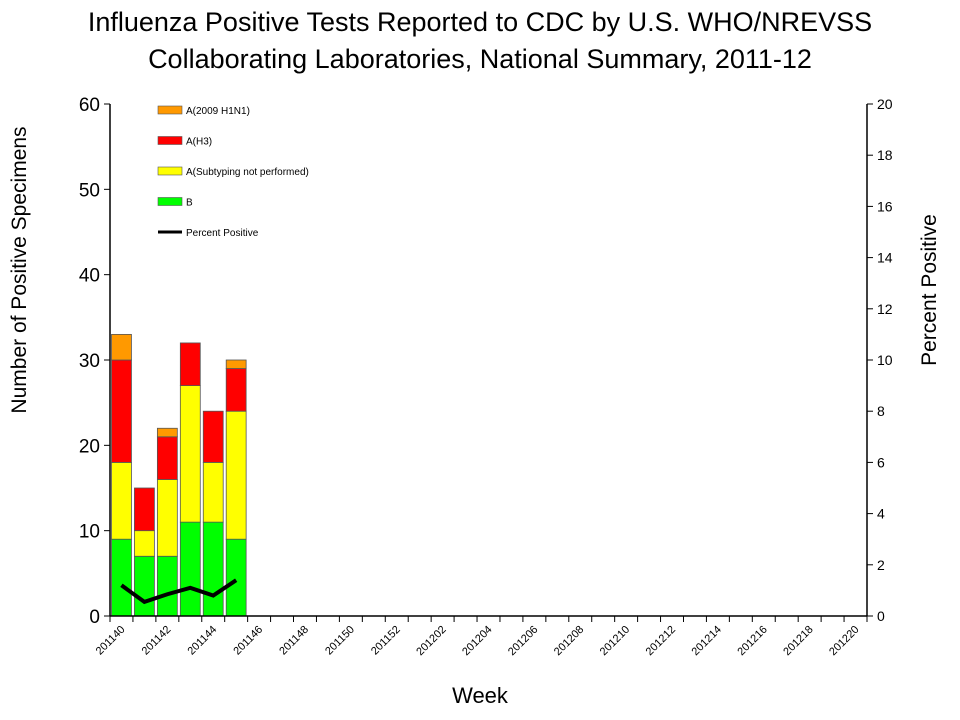  What do you see at coordinates (885, 360) in the screenshot?
I see `y2-tick-label: 10` at bounding box center [885, 360].